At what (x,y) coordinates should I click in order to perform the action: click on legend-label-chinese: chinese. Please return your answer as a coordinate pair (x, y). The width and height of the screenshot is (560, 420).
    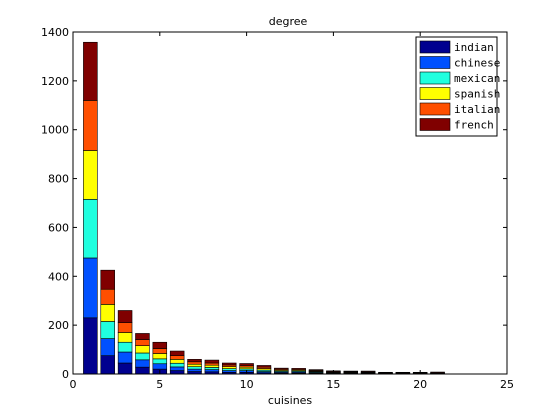
    Looking at the image, I should click on (477, 63).